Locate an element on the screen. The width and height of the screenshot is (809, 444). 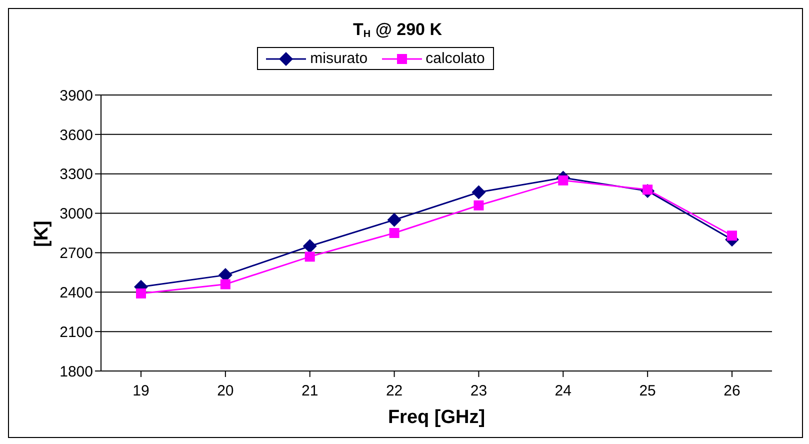
y-tick-label: 1800 is located at coordinates (76, 371).